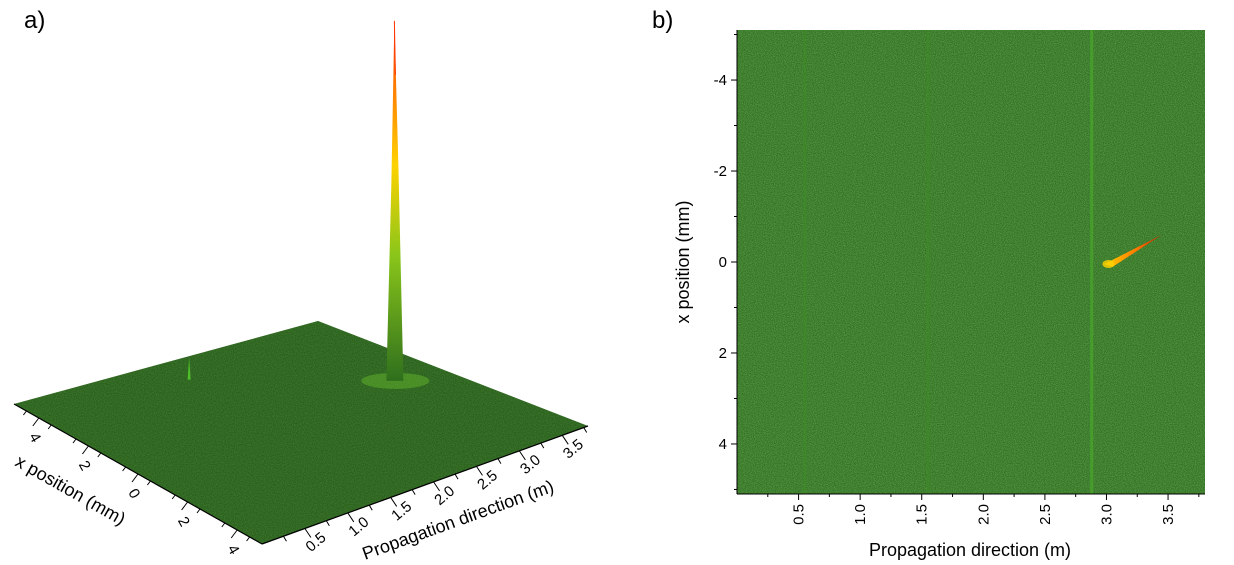 This screenshot has width=1234, height=565. Describe the element at coordinates (34, 20) in the screenshot. I see `panel-a-label: a)` at that location.